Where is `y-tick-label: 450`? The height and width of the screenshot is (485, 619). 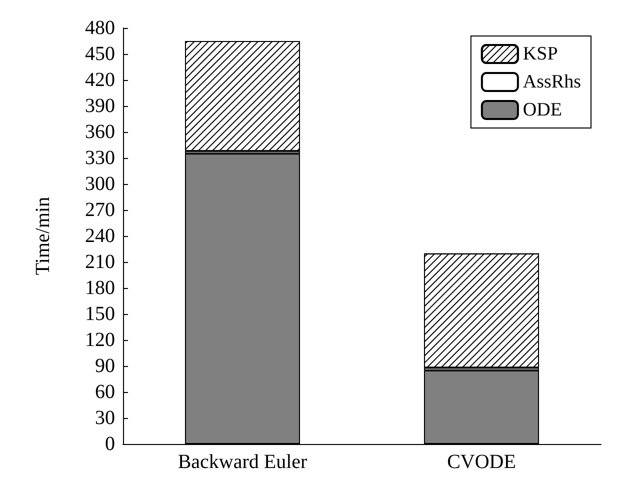 y-tick-label: 450 is located at coordinates (100, 54).